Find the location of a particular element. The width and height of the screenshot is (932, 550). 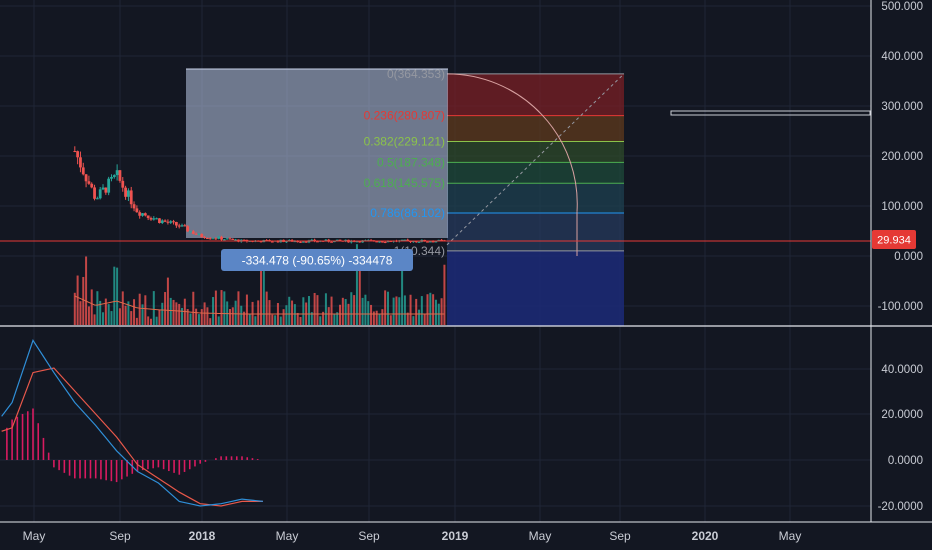

macd-signal-line is located at coordinates (132, 437).